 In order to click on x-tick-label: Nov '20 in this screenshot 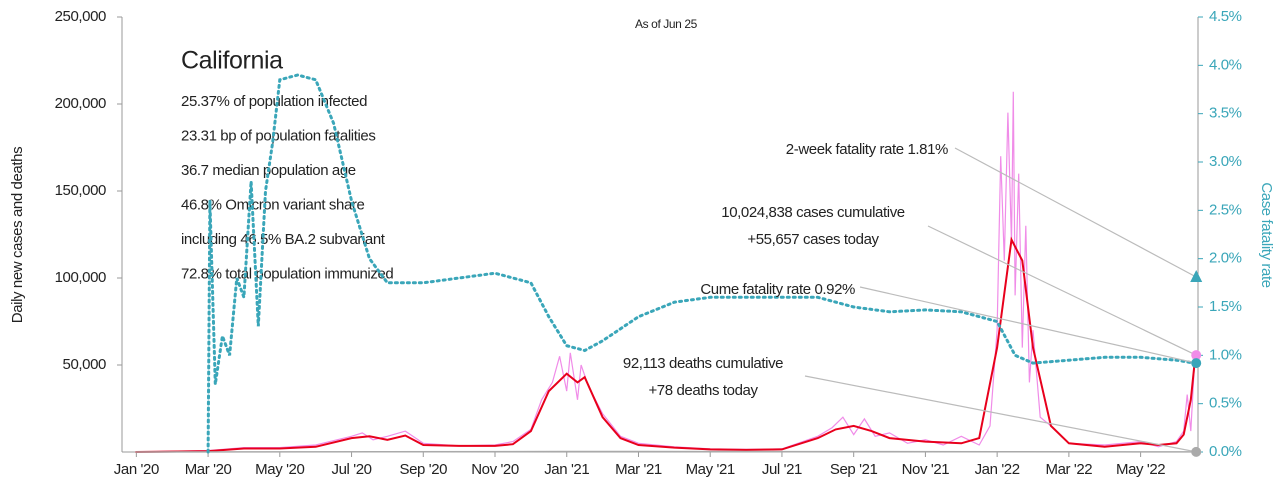, I will do `click(495, 469)`.